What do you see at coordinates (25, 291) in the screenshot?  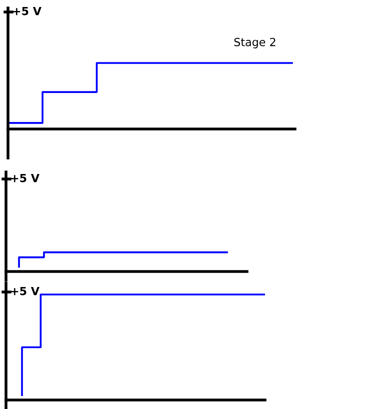 I see `annotation: +5 V` at bounding box center [25, 291].